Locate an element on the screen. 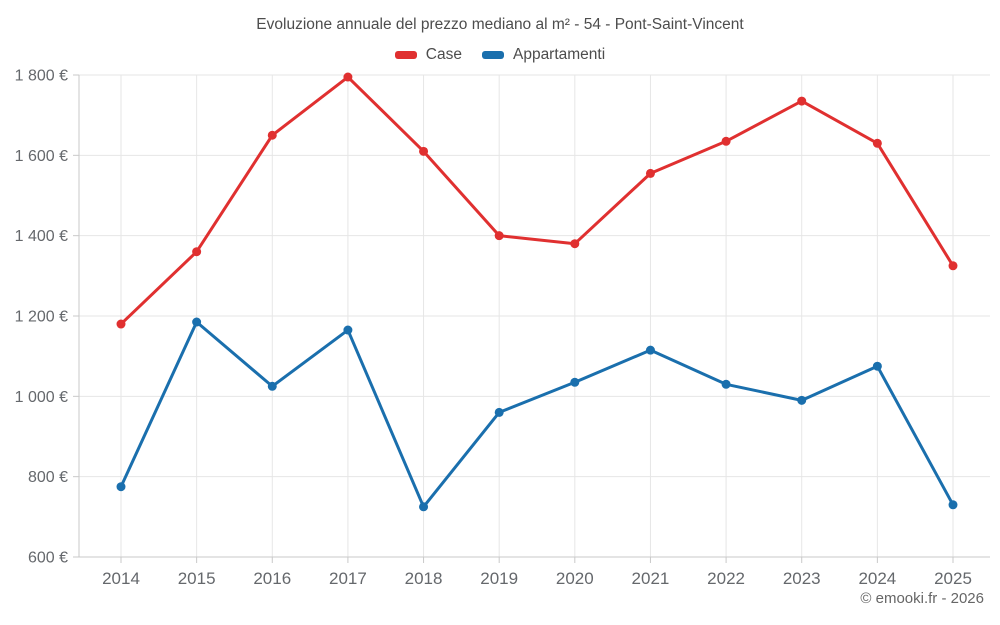 The width and height of the screenshot is (1000, 625). x-axis-label: 2022 is located at coordinates (726, 578).